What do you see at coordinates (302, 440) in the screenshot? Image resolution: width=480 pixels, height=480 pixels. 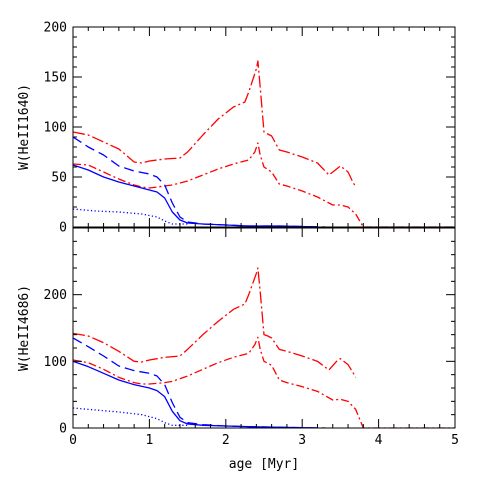 I see `x-tick-label: 3` at bounding box center [302, 440].